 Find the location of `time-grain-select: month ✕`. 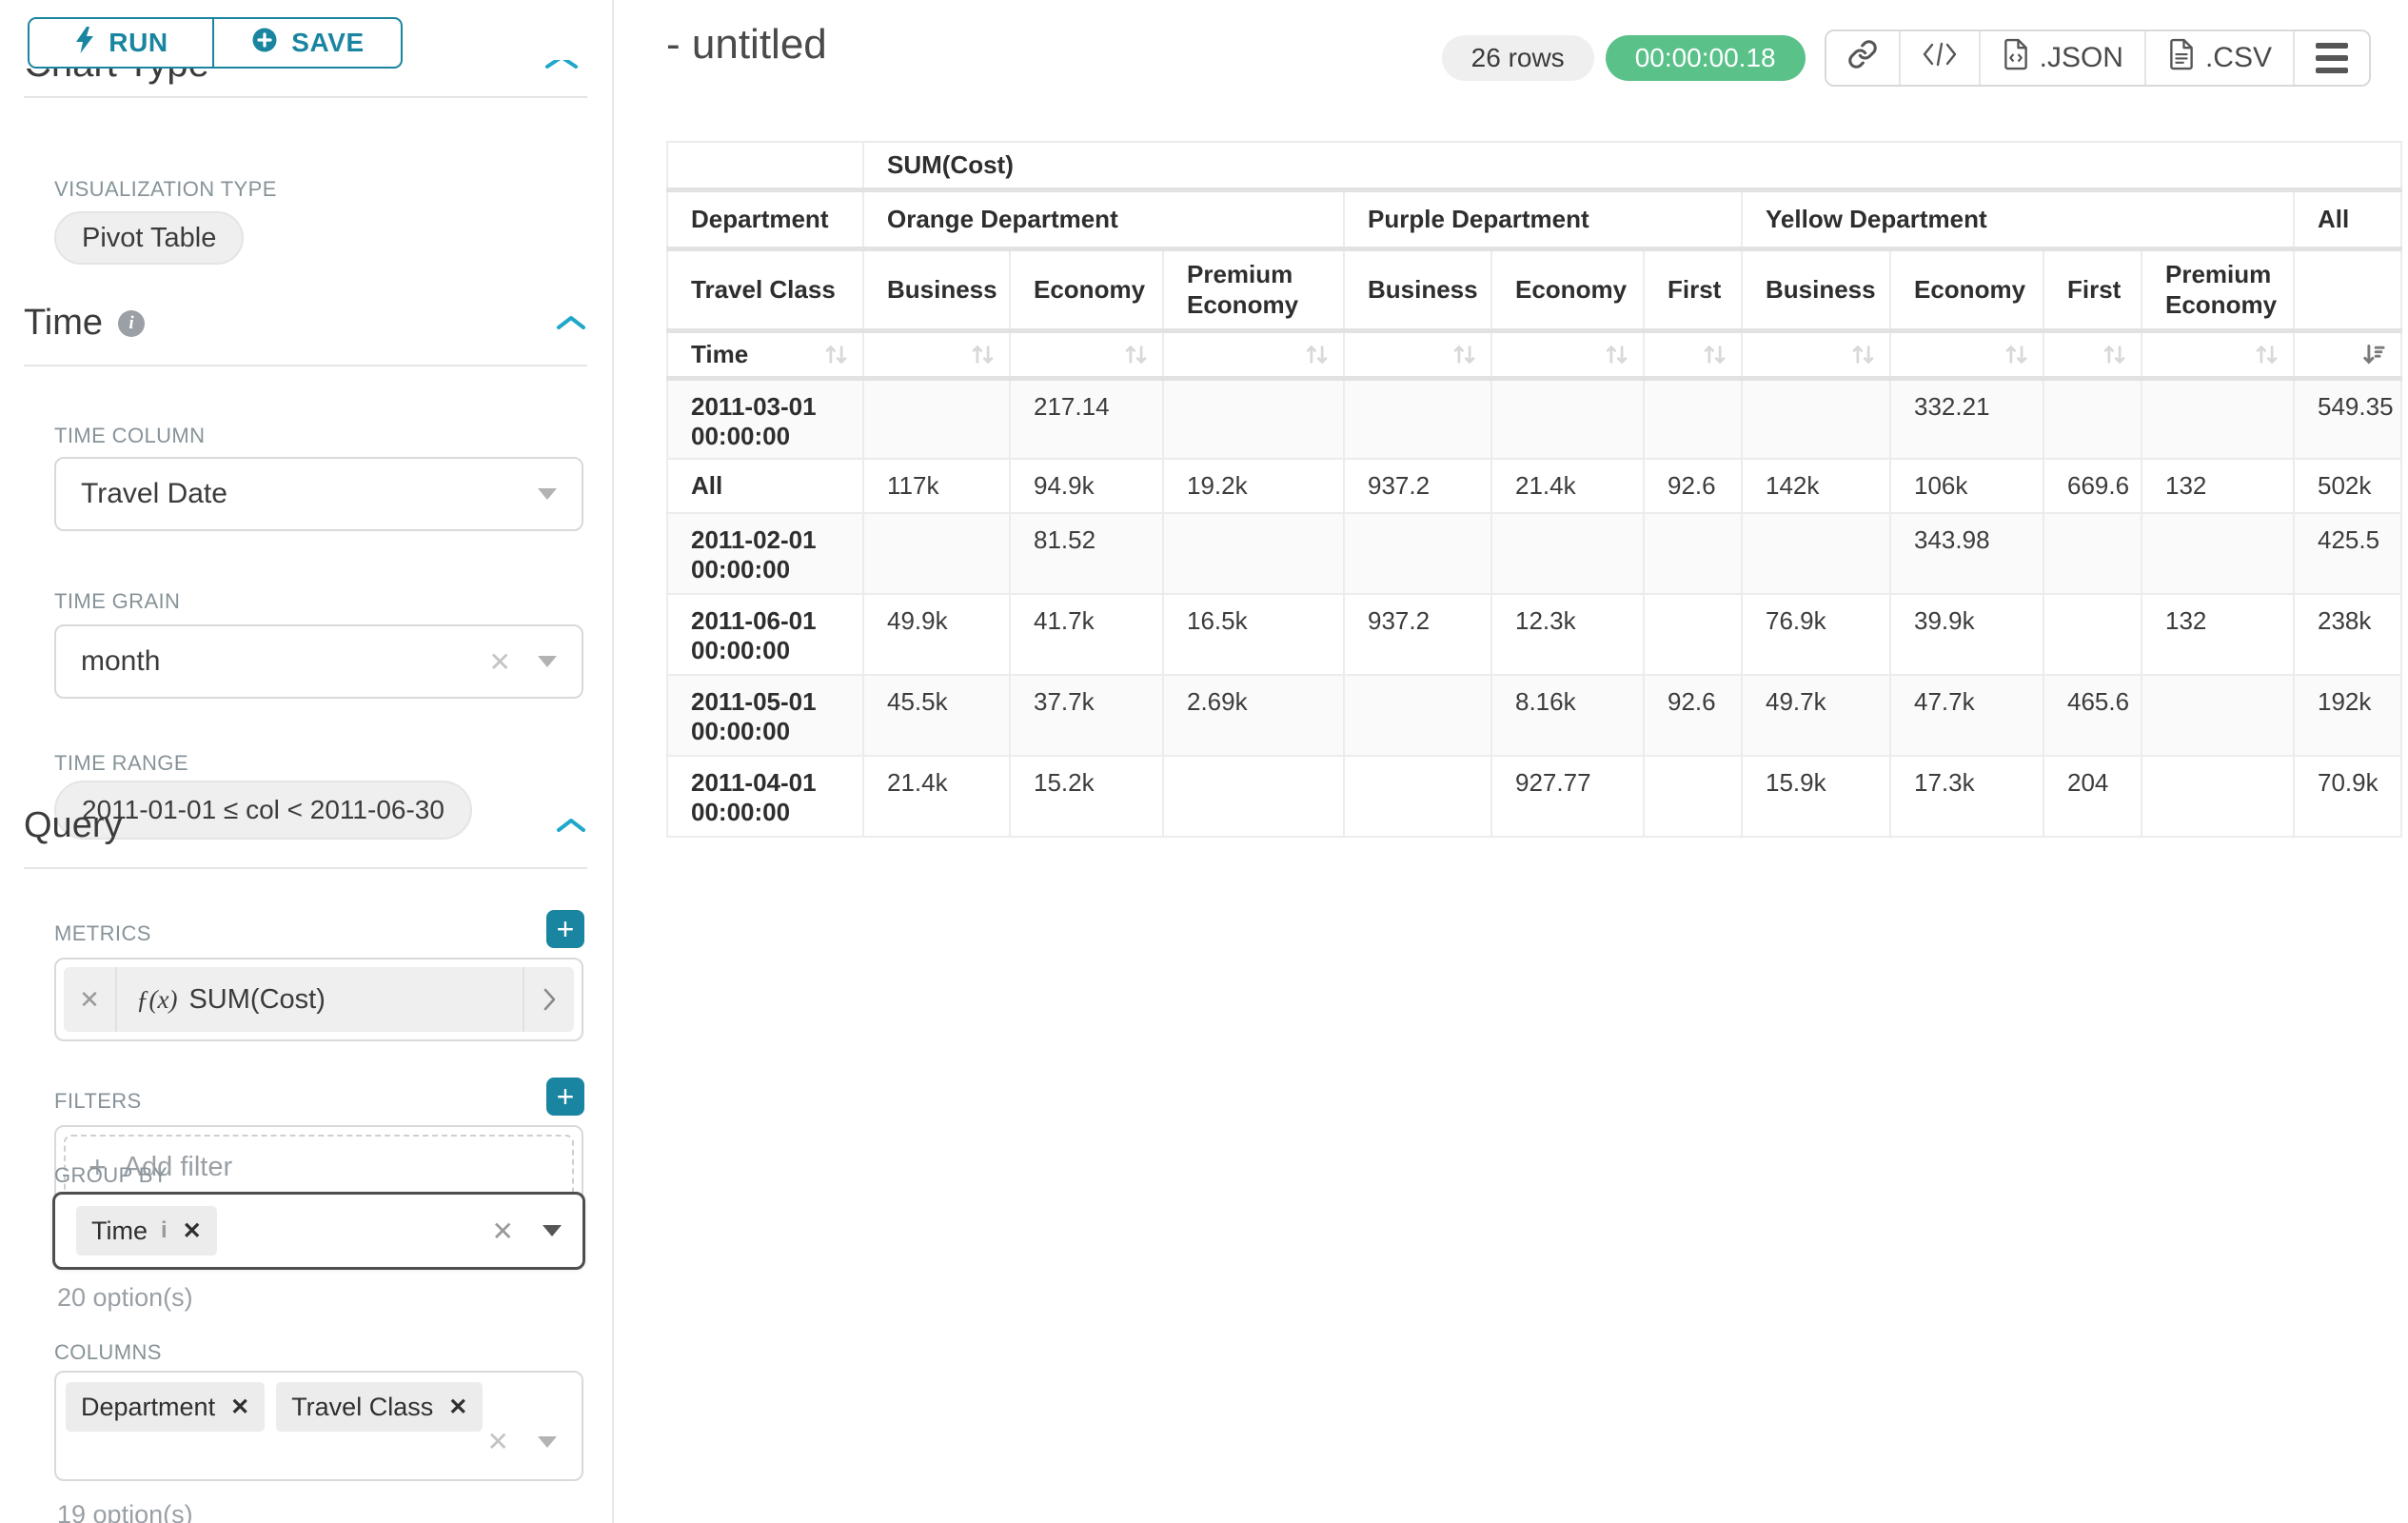

time-grain-select: month ✕ is located at coordinates (318, 661).